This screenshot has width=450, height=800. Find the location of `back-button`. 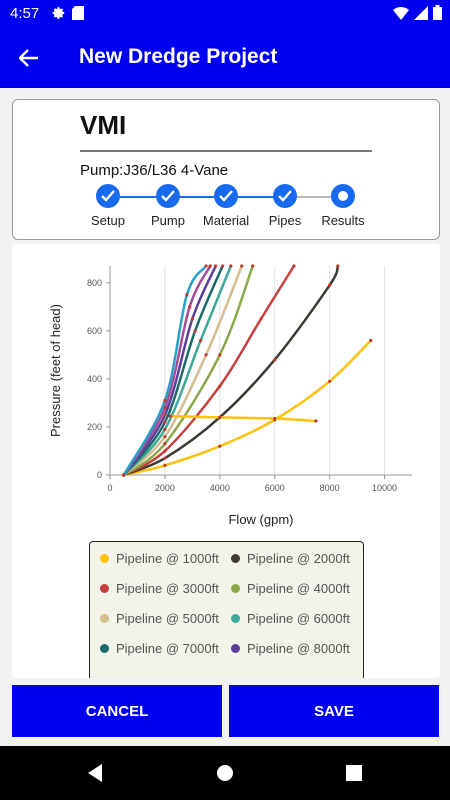

back-button is located at coordinates (29, 58).